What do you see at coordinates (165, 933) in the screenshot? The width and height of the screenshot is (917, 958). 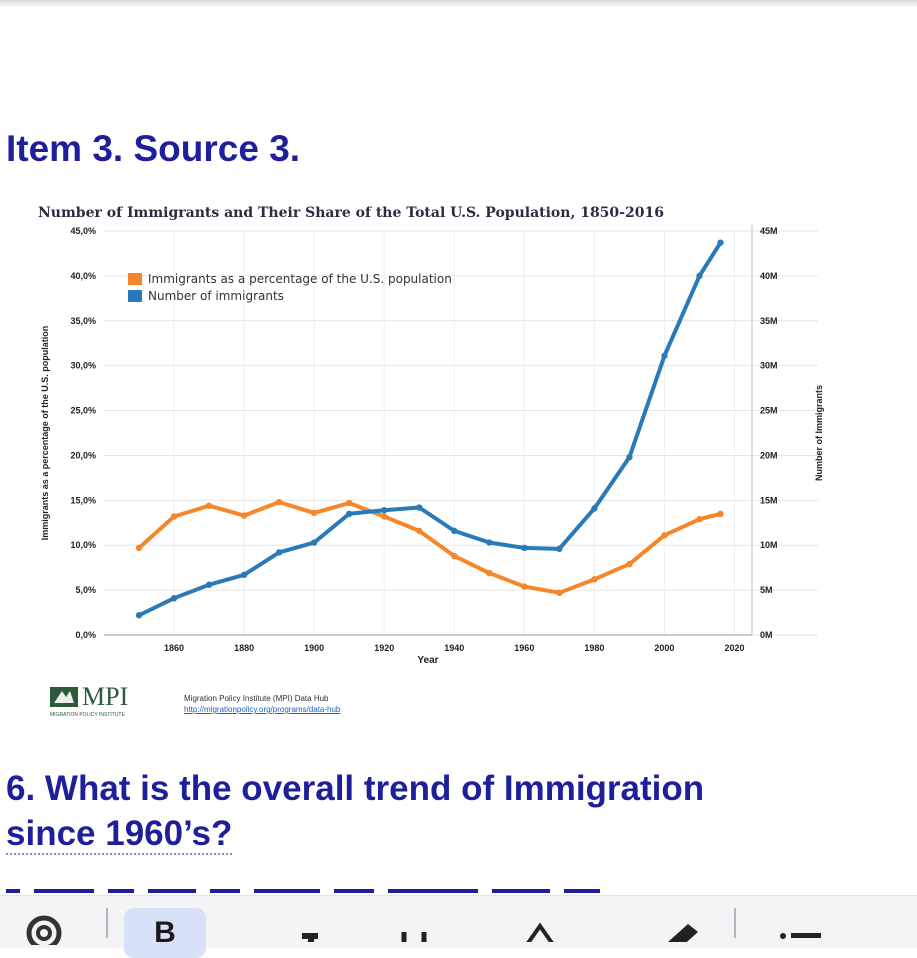 I see `bold-button: B` at bounding box center [165, 933].